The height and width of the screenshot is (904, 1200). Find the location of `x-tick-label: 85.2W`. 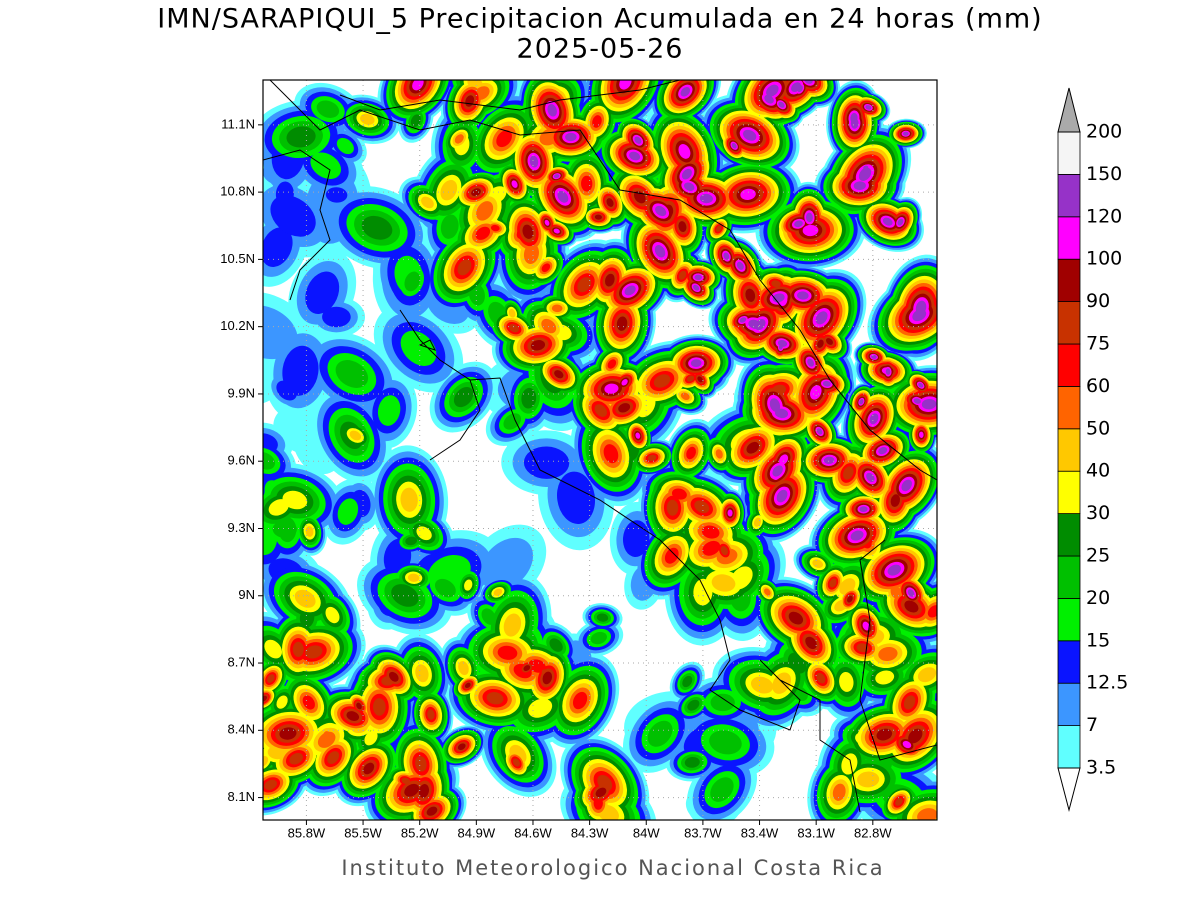

x-tick-label: 85.2W is located at coordinates (420, 832).